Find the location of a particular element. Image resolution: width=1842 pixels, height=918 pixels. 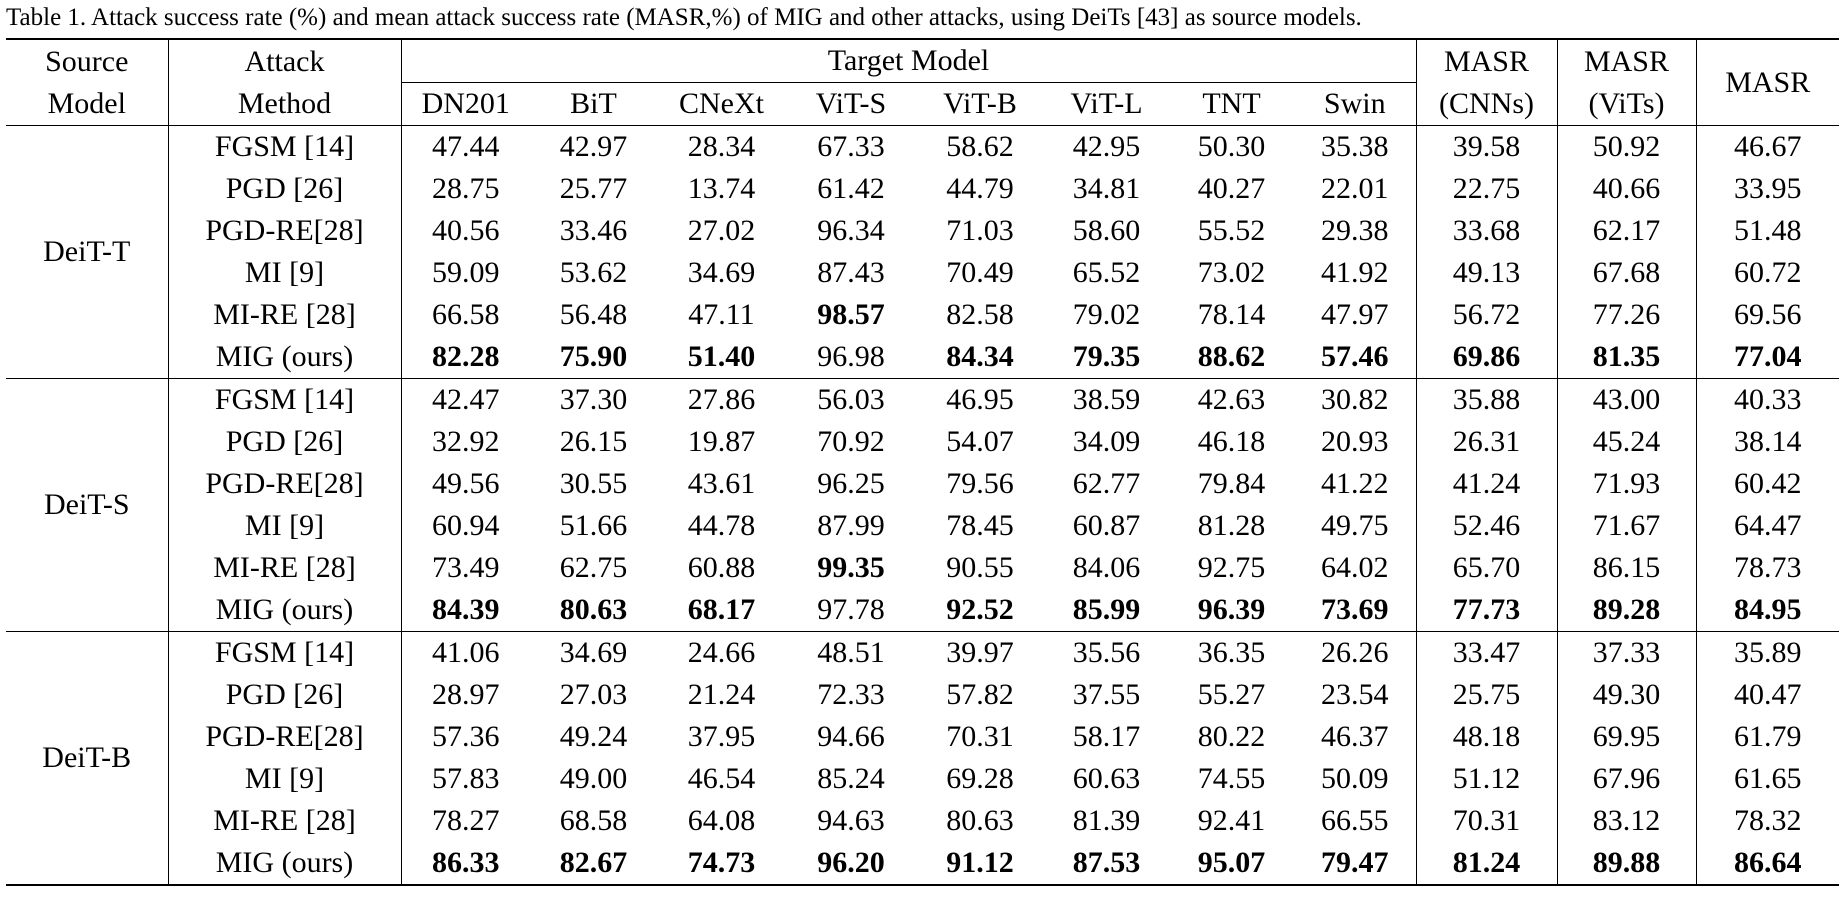

value-cell: 99.35 is located at coordinates (851, 567).